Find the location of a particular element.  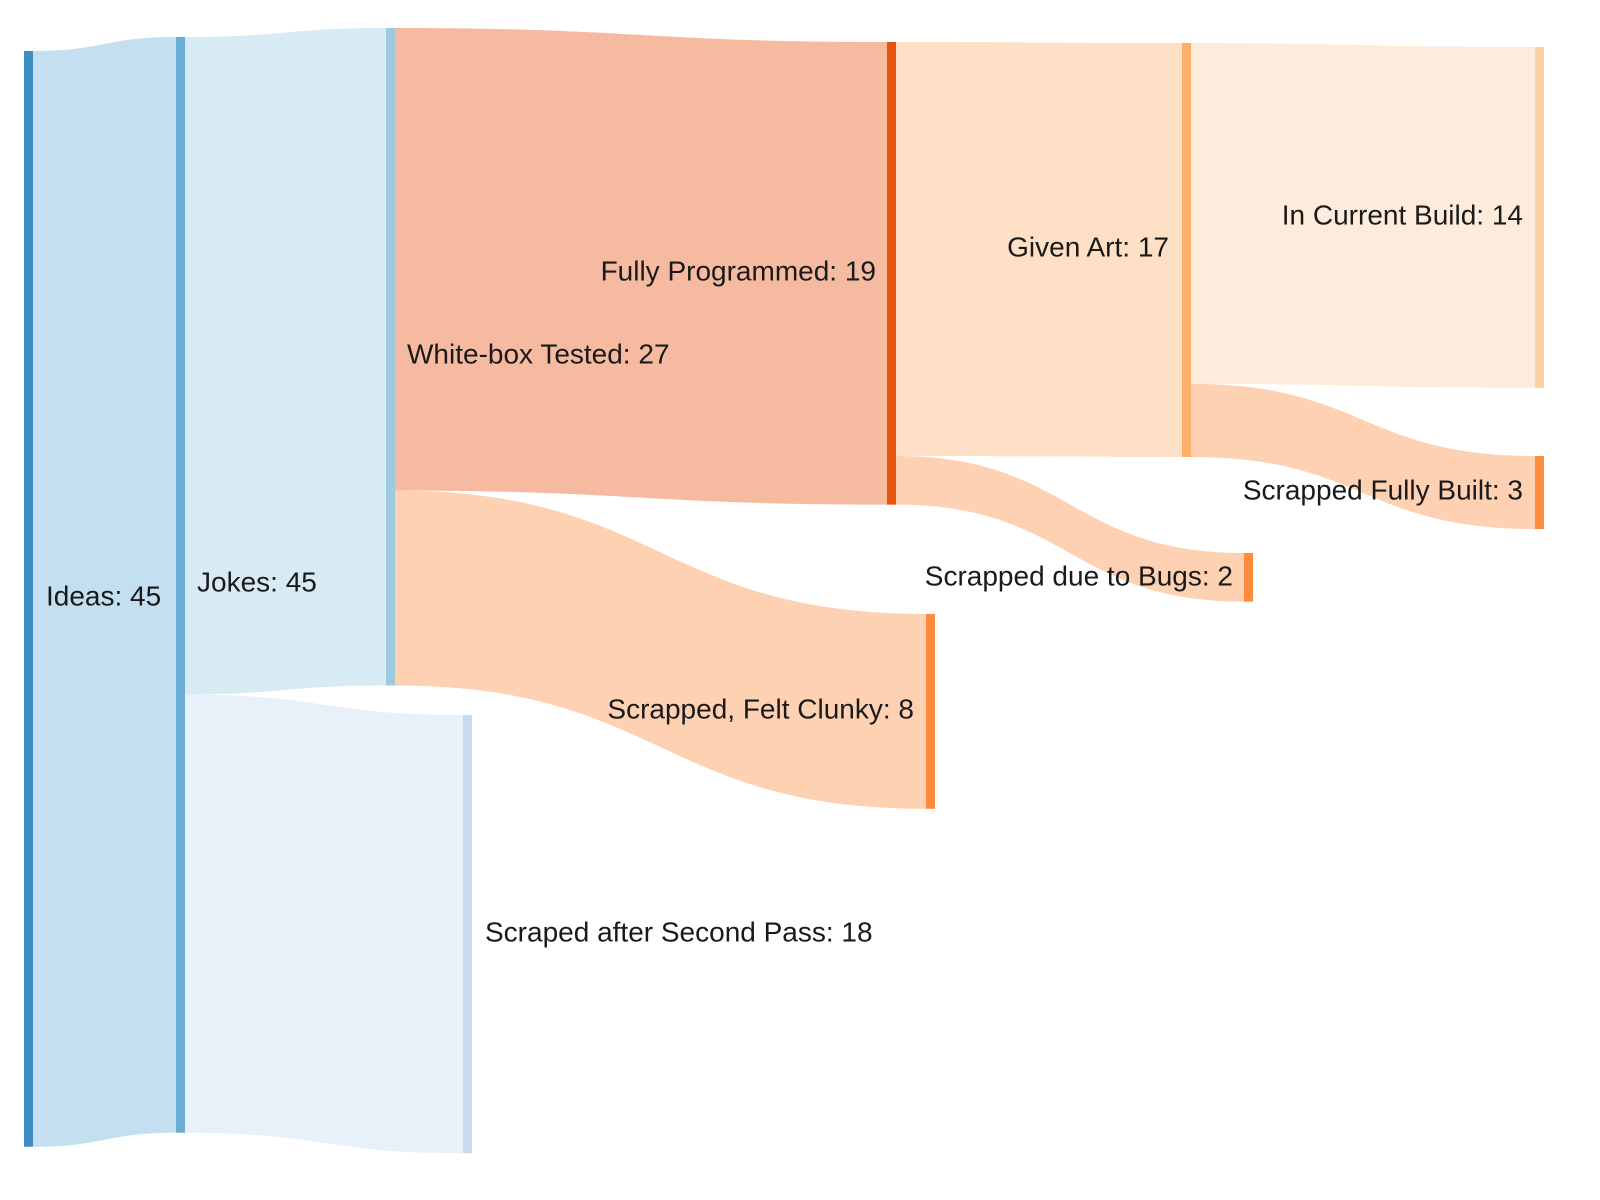

link-whitebox-to-programmed is located at coordinates (641, 266).